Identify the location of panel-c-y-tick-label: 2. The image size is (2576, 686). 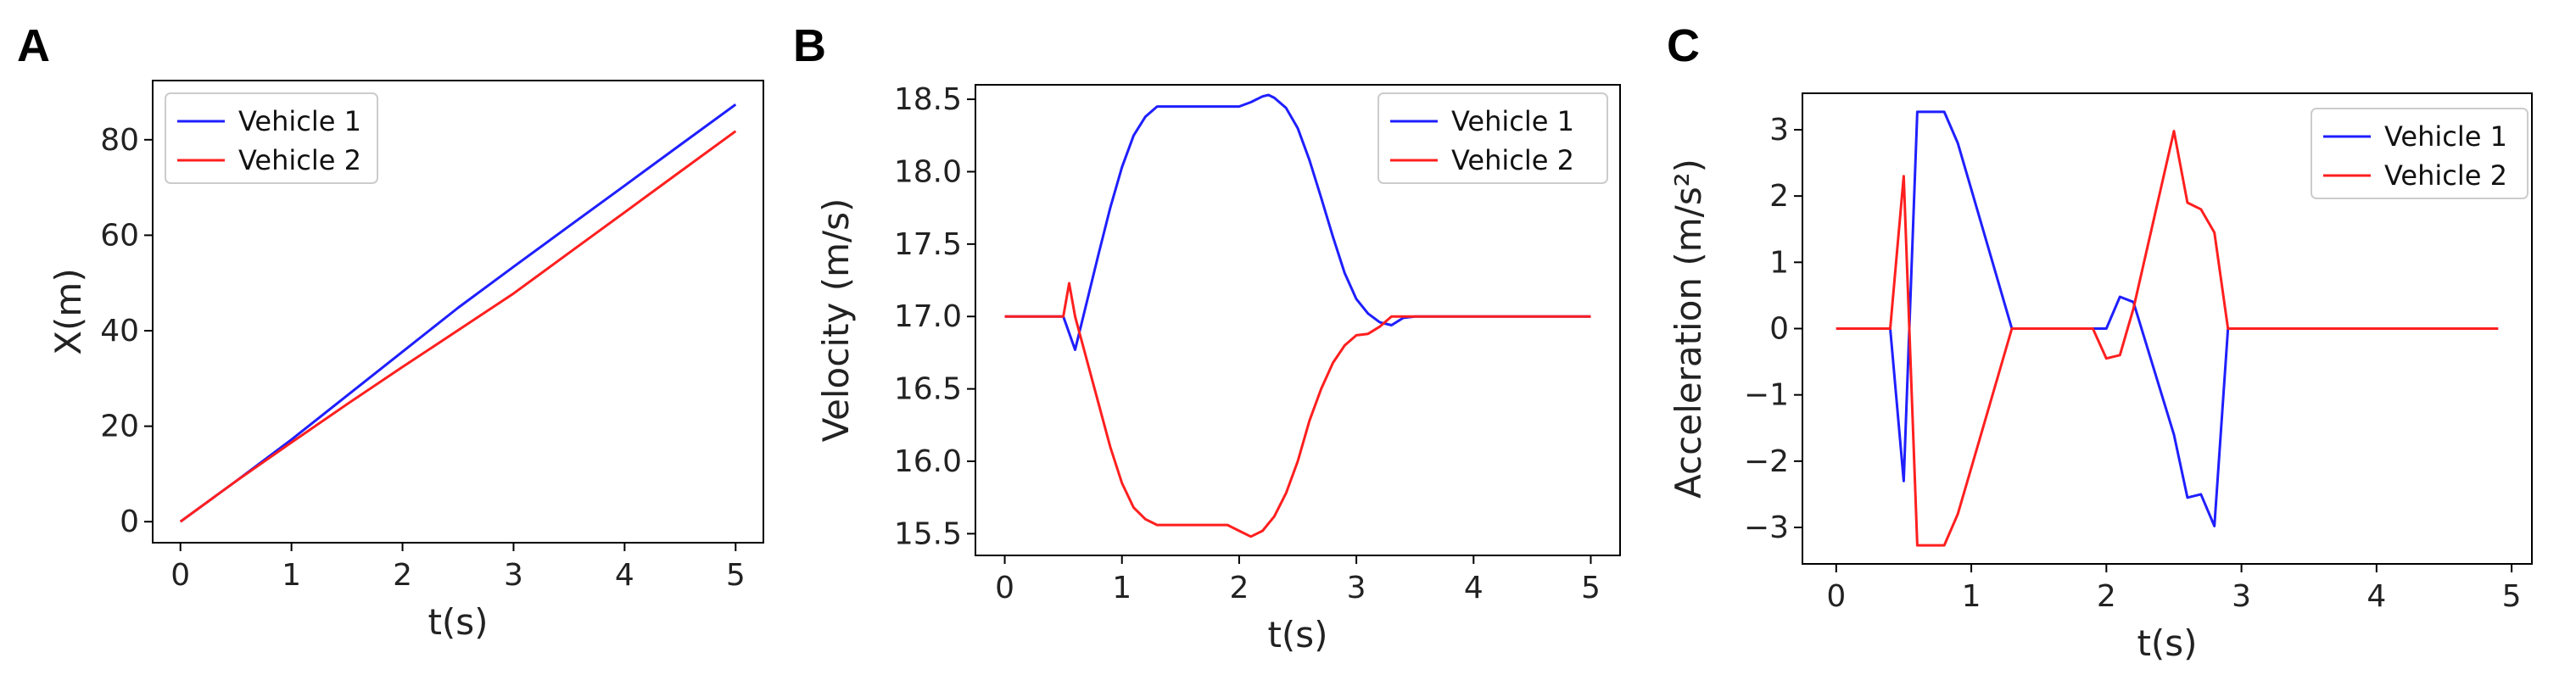
(1779, 197).